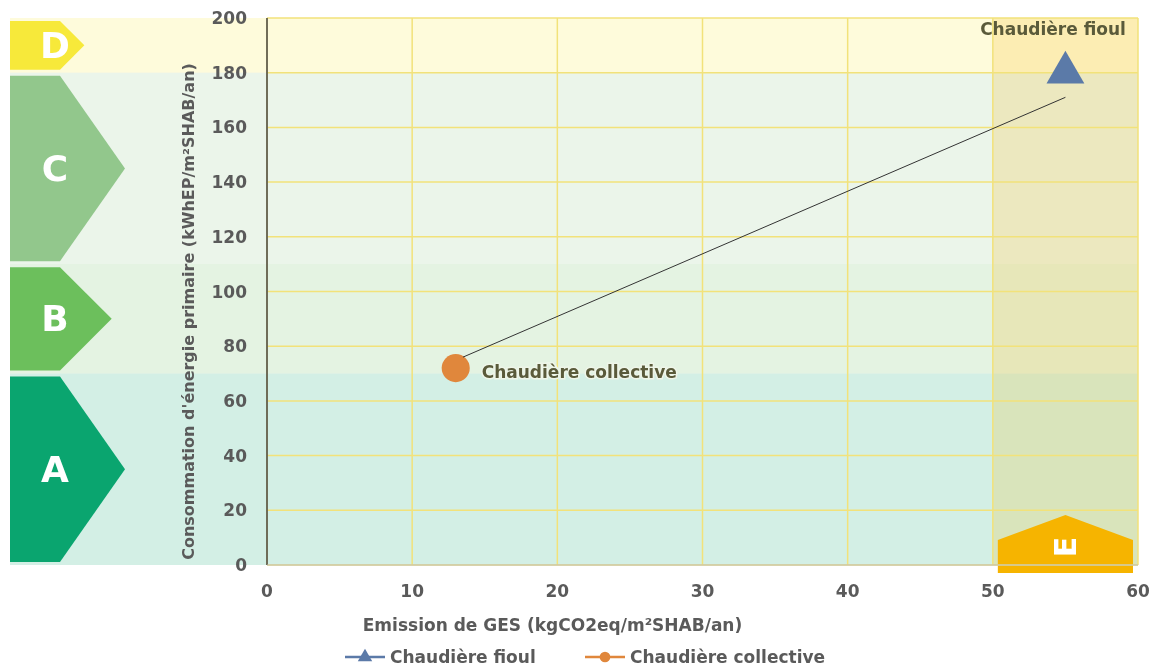 Image resolution: width=1161 pixels, height=668 pixels. What do you see at coordinates (229, 18) in the screenshot?
I see `y-tick-label: 200` at bounding box center [229, 18].